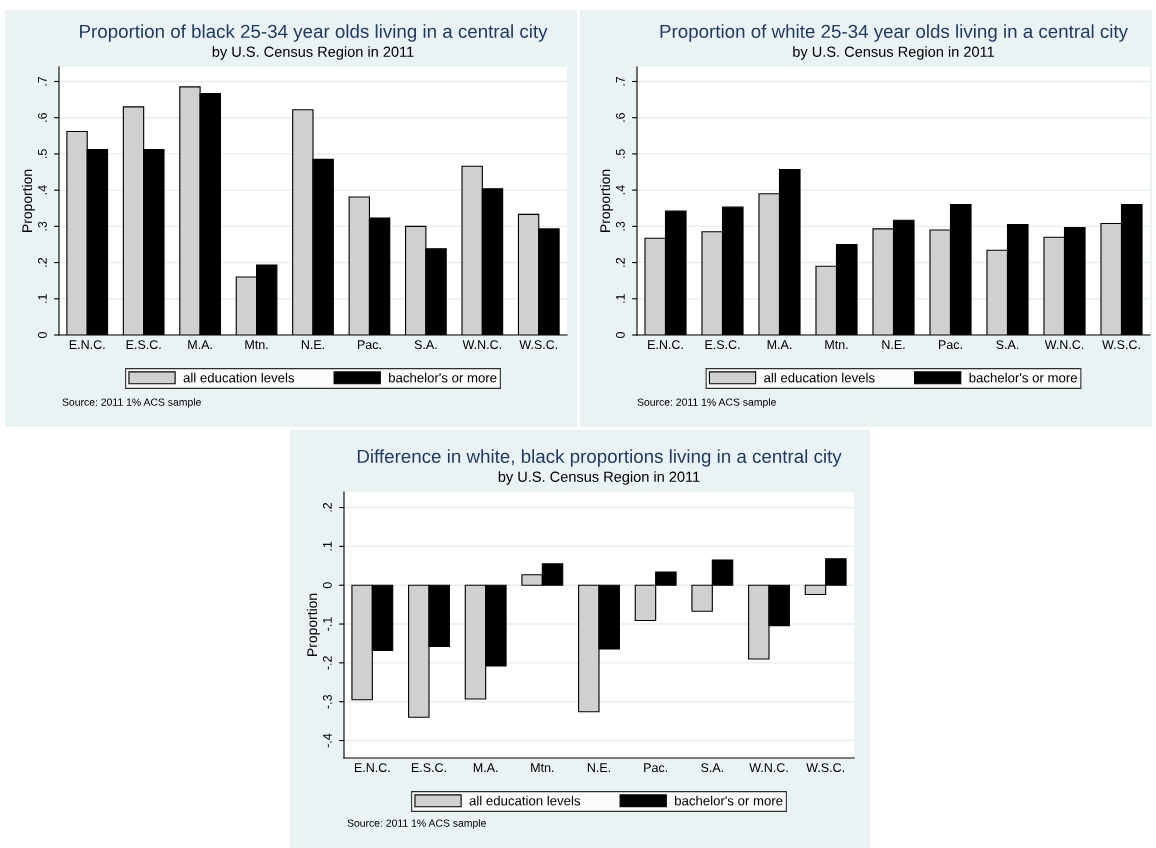 This screenshot has width=1156, height=848. What do you see at coordinates (327, 701) in the screenshot?
I see `y-tick-label: -.3` at bounding box center [327, 701].